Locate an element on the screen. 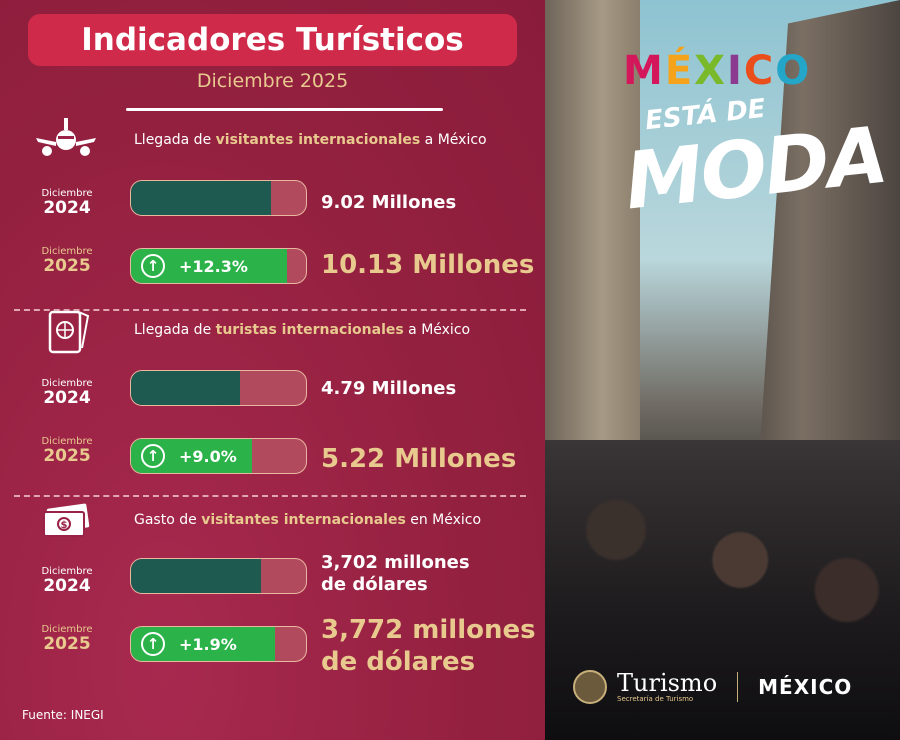 This screenshot has width=900, height=740. national-seal-icon is located at coordinates (590, 687).